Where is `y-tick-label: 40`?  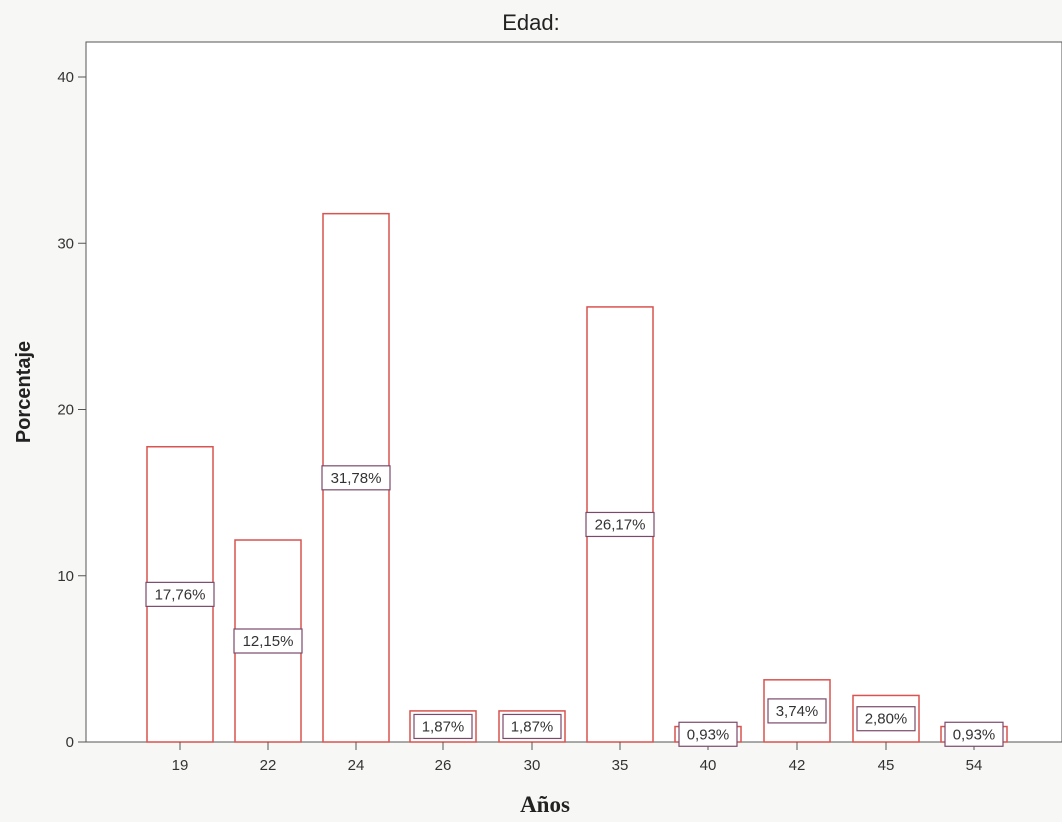 y-tick-label: 40 is located at coordinates (65, 77).